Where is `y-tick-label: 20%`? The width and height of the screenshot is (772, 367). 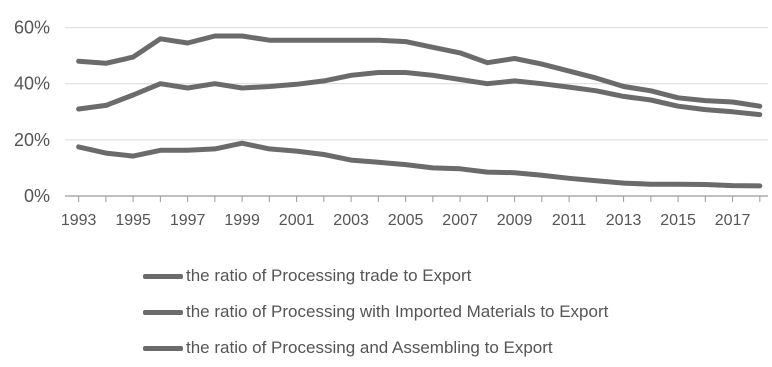
y-tick-label: 20% is located at coordinates (32, 140).